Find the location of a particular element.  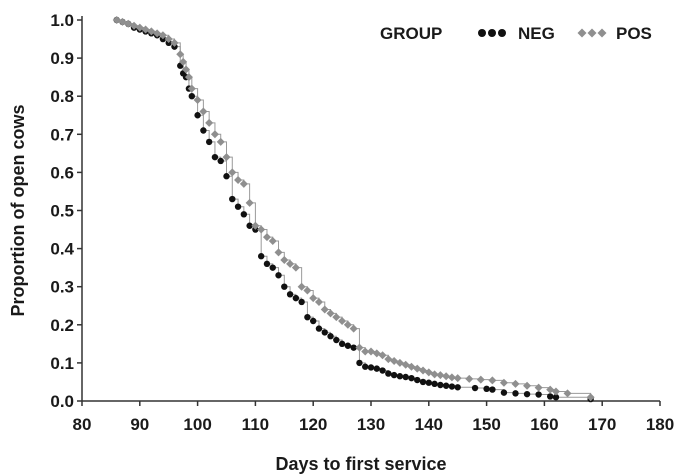

y-tick-label: 0.4 is located at coordinates (62, 249).